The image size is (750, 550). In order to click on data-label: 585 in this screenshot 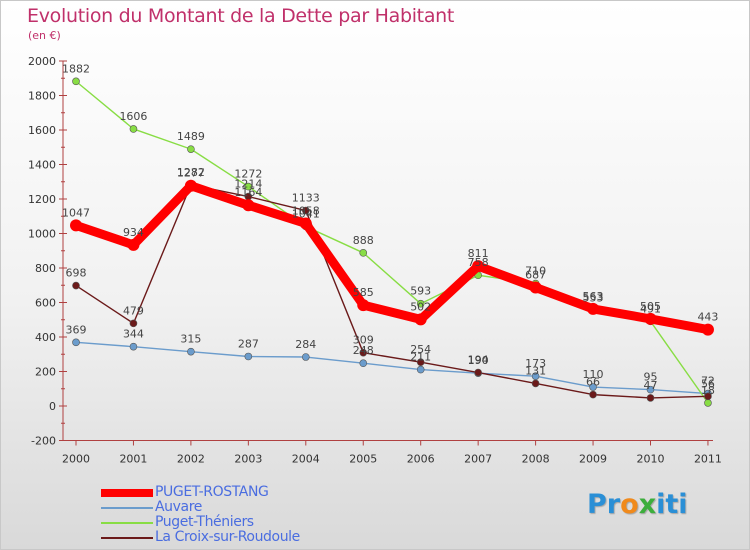, I will do `click(363, 292)`.